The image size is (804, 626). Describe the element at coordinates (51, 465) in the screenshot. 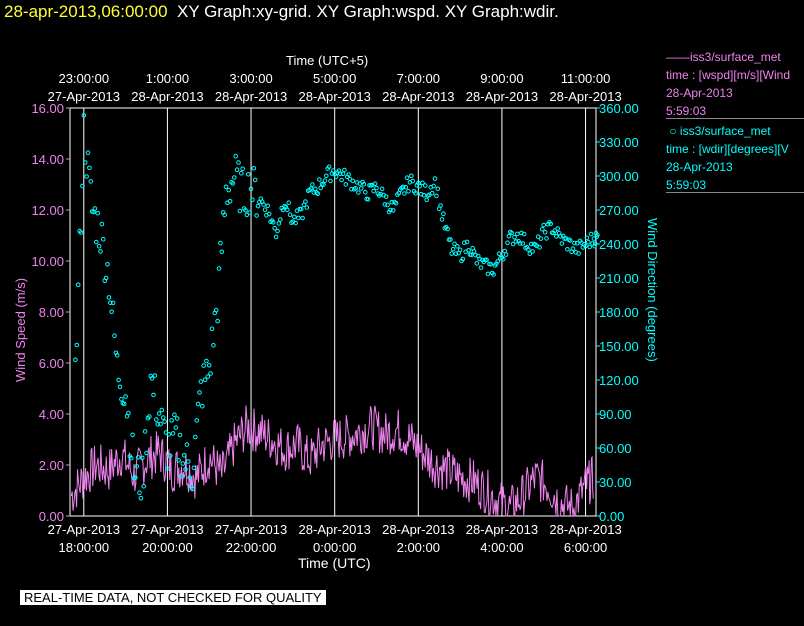

I see `y-tick-label: 2.00` at that location.